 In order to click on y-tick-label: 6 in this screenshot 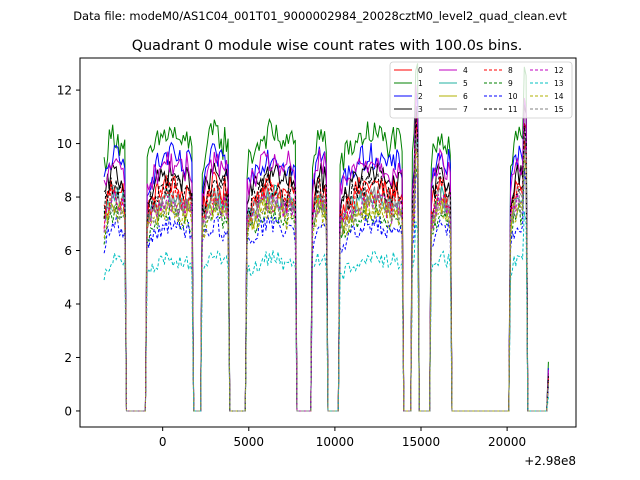, I will do `click(68, 251)`.